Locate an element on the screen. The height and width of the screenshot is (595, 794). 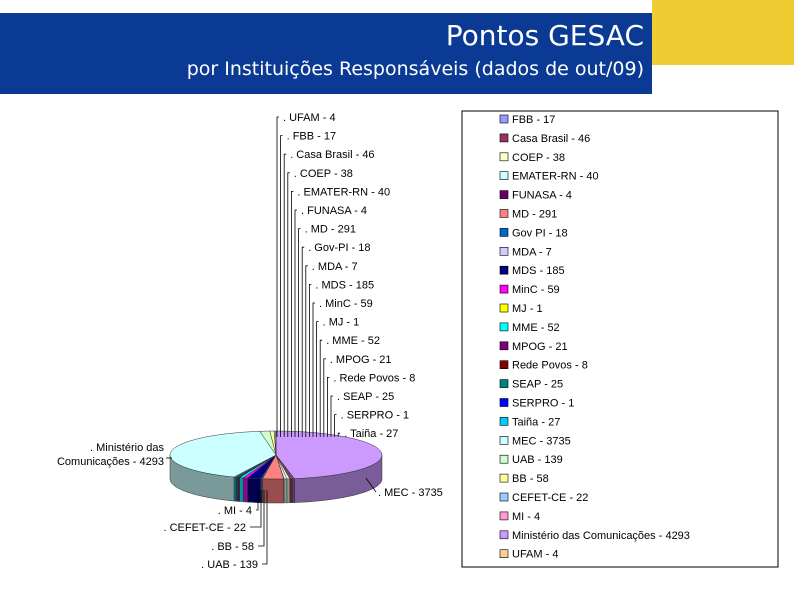
legend-label: MEC - 3735 is located at coordinates (541, 441).